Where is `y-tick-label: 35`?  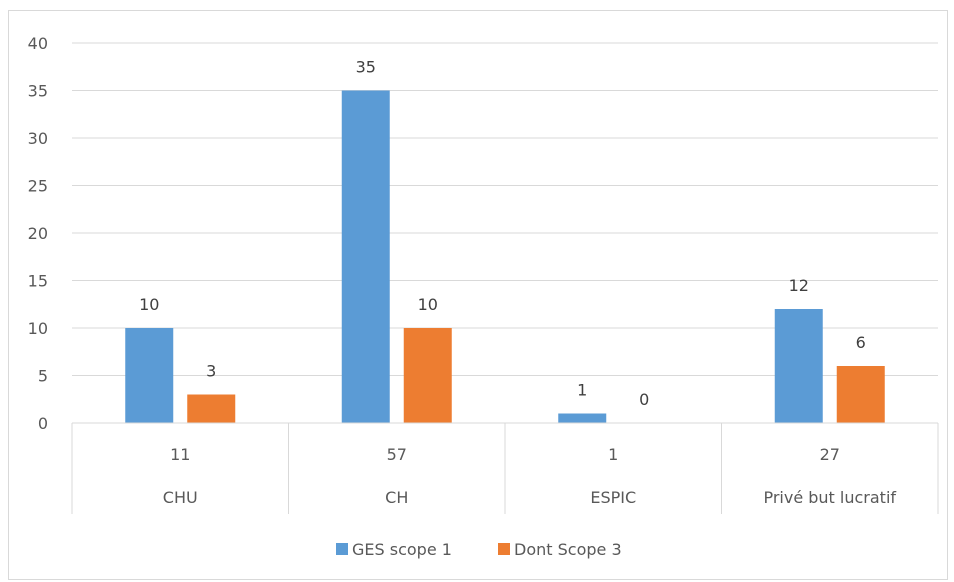 y-tick-label: 35 is located at coordinates (38, 91).